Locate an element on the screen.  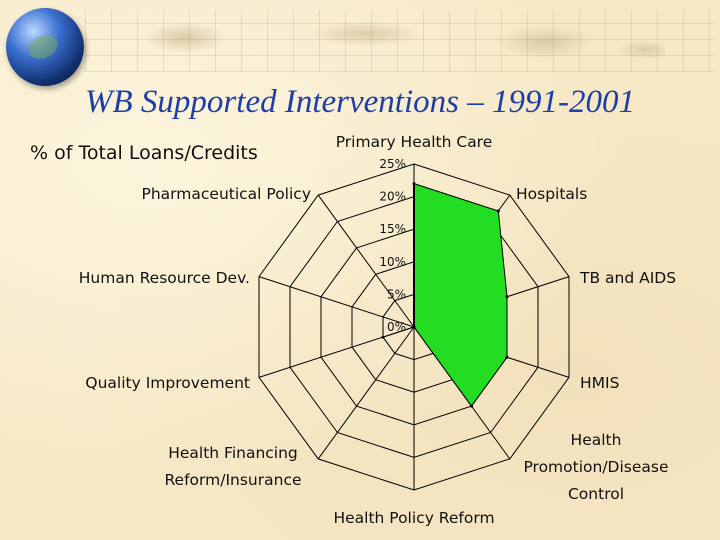
category-label-line: Control is located at coordinates (596, 494).